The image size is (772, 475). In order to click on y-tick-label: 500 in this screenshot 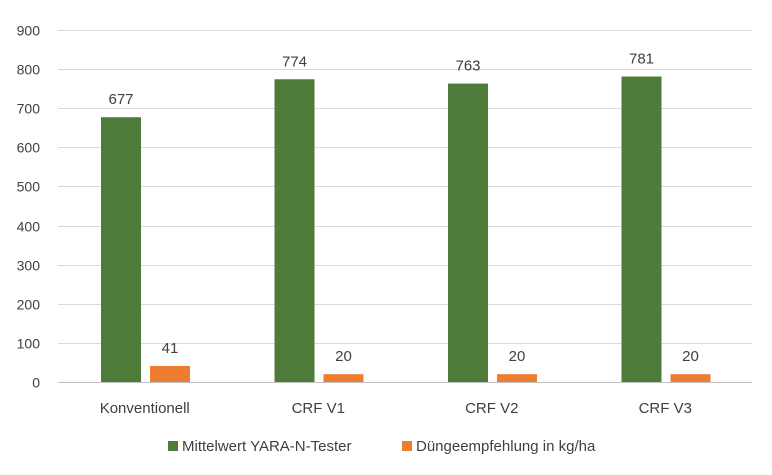, I will do `click(29, 187)`.